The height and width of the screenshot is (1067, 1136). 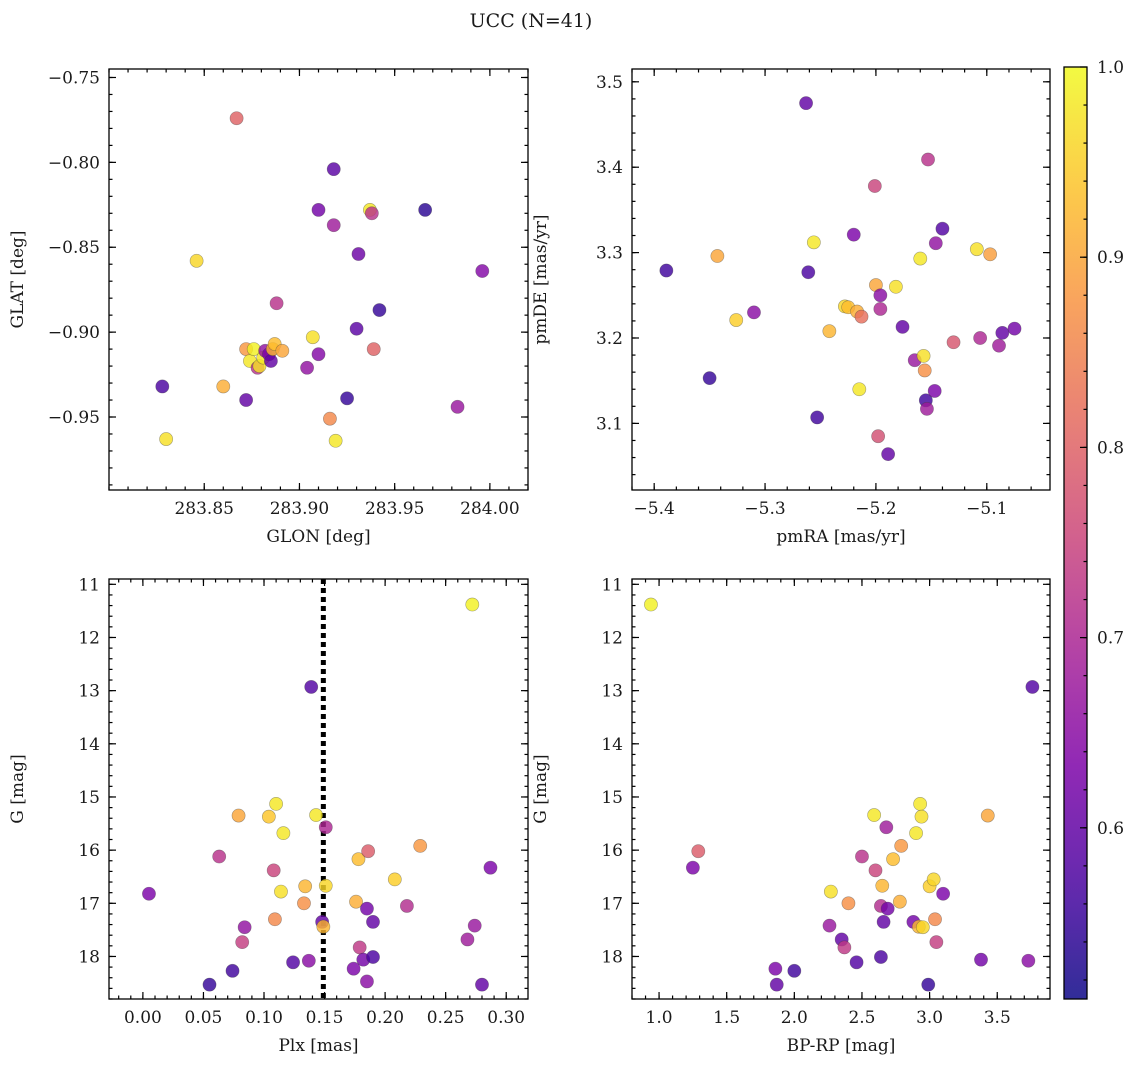 What do you see at coordinates (794, 1018) in the screenshot?
I see `x-tick-label: 2.0` at bounding box center [794, 1018].